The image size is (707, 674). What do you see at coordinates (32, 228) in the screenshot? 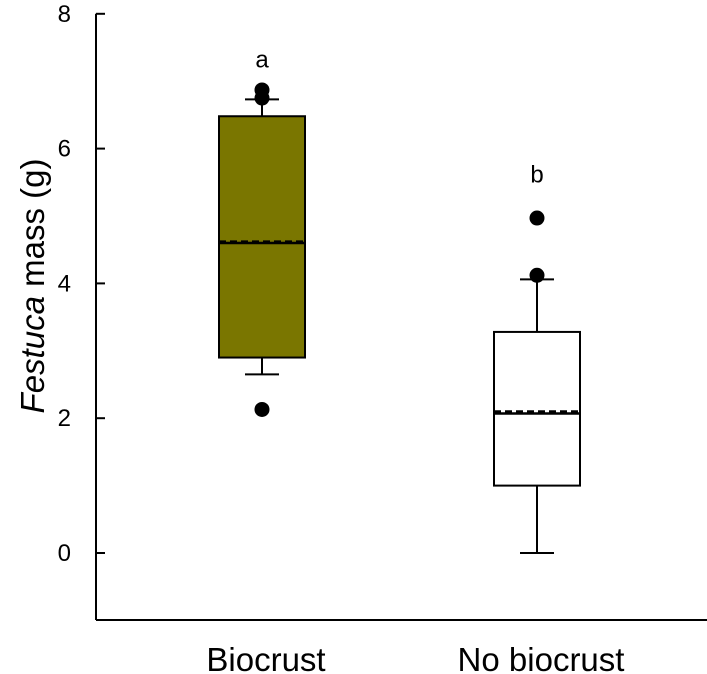
I see `y-axis-label-rest: mass (g)` at bounding box center [32, 228].